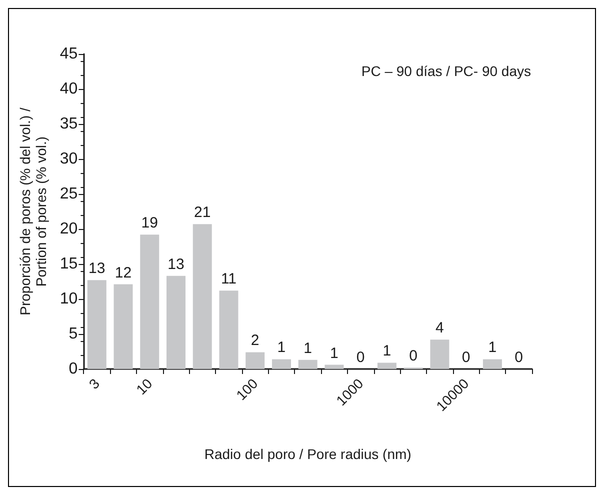  What do you see at coordinates (440, 328) in the screenshot?
I see `data-label: 4` at bounding box center [440, 328].